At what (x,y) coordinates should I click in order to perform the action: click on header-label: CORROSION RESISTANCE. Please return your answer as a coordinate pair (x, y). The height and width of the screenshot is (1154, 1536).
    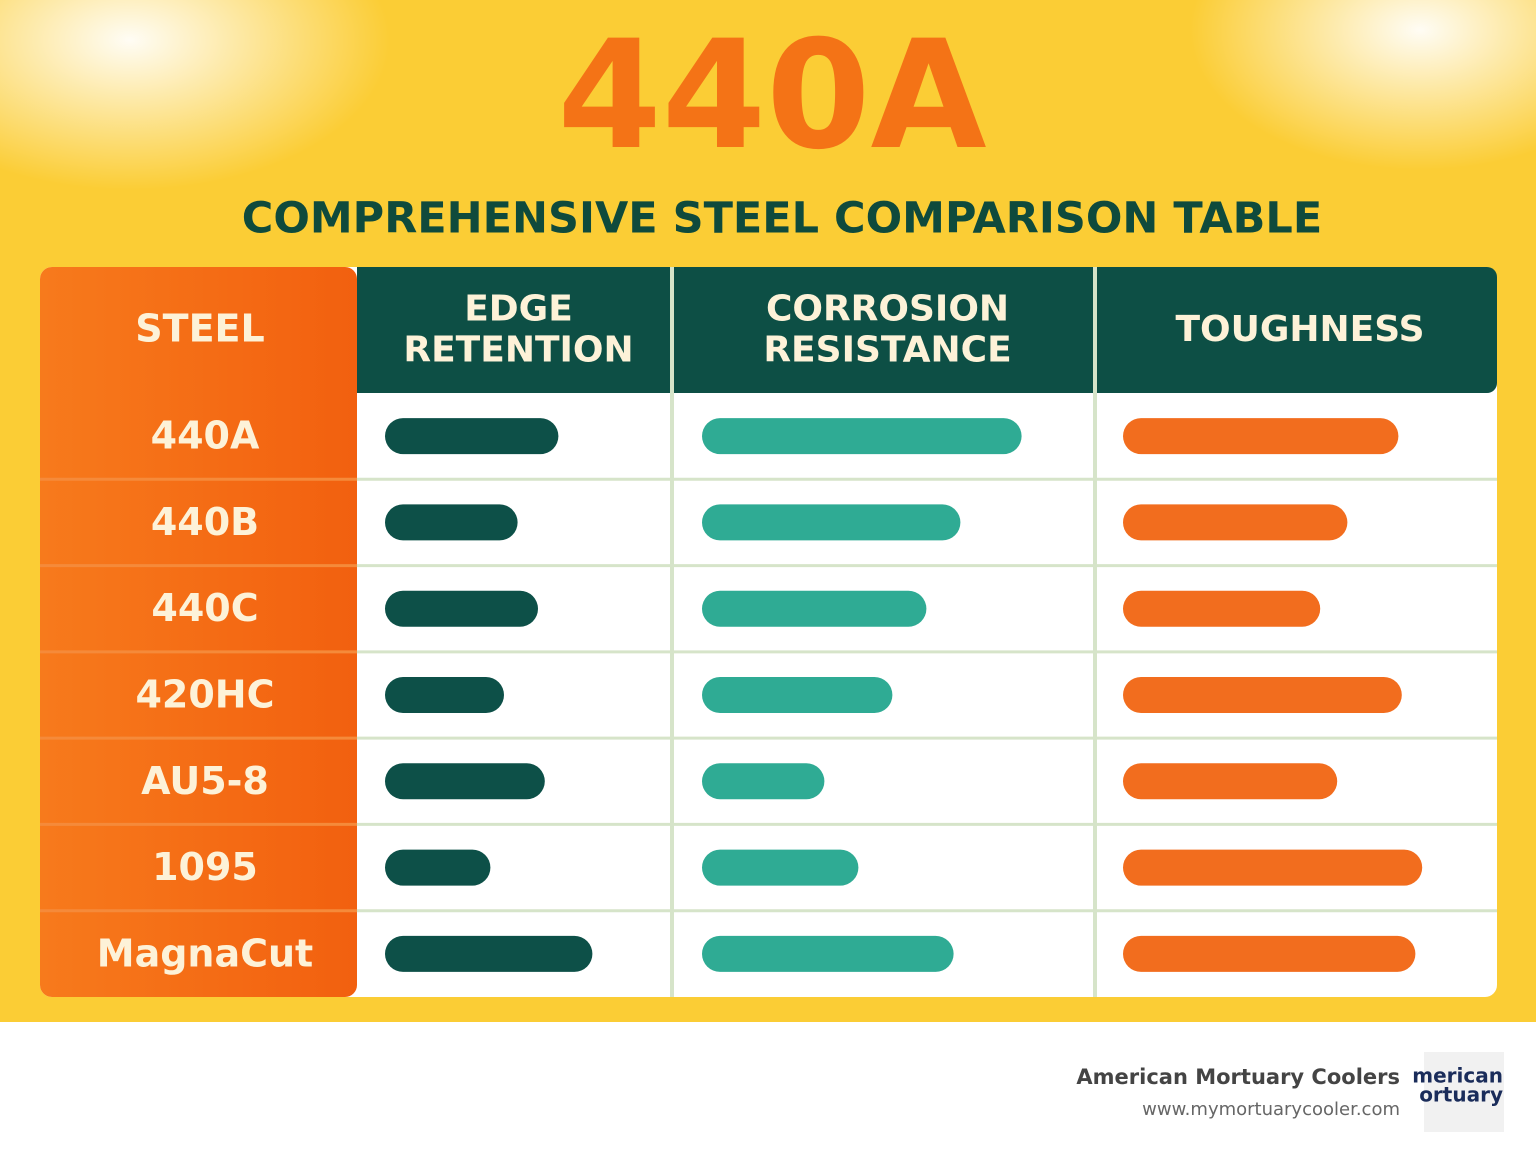
    Looking at the image, I should click on (887, 330).